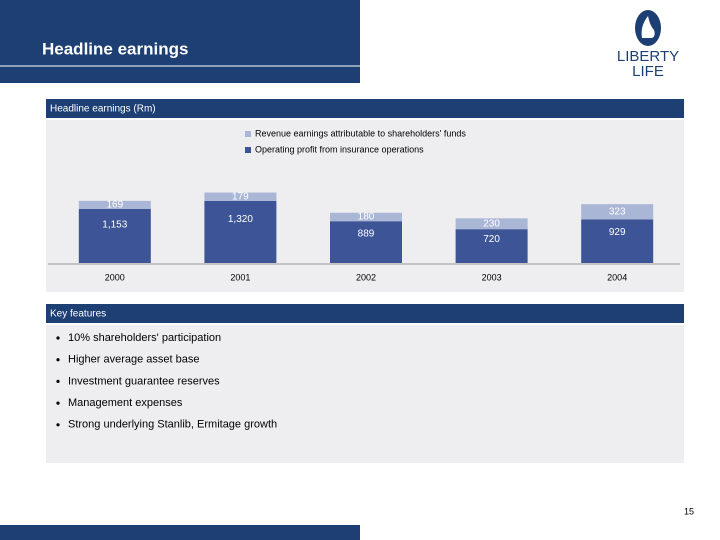  What do you see at coordinates (491, 239) in the screenshot?
I see `data-label: 720` at bounding box center [491, 239].